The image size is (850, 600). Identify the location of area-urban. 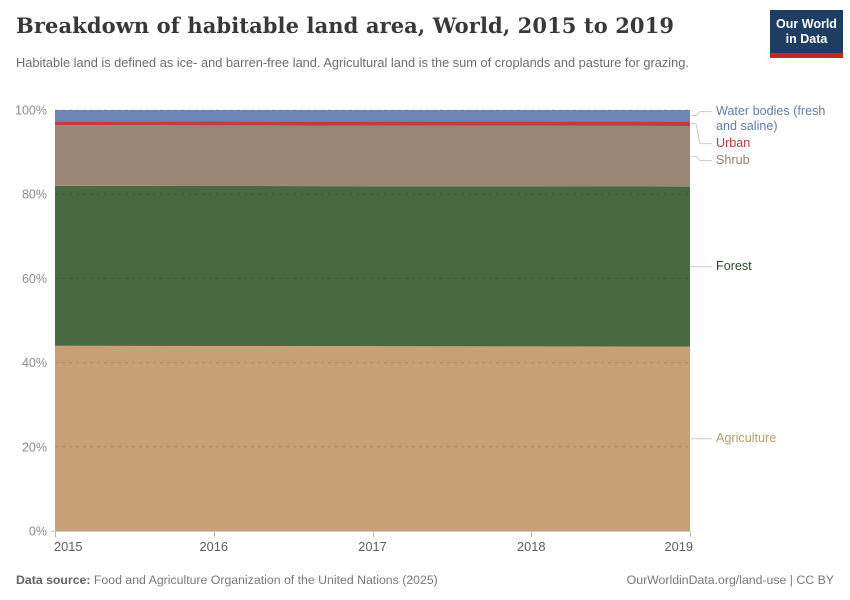
(372, 123).